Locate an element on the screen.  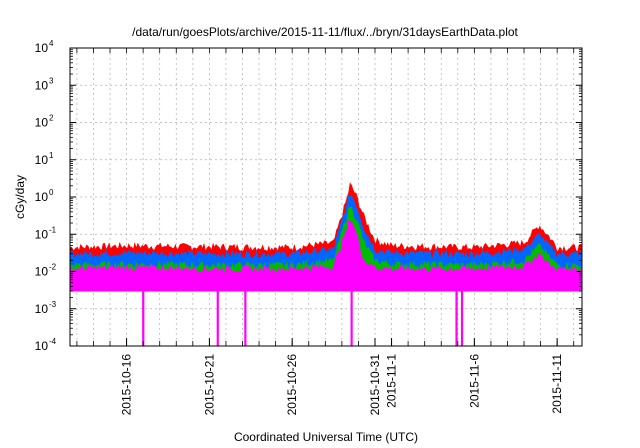
y-tick-exponent: 3 is located at coordinates (51, 80).